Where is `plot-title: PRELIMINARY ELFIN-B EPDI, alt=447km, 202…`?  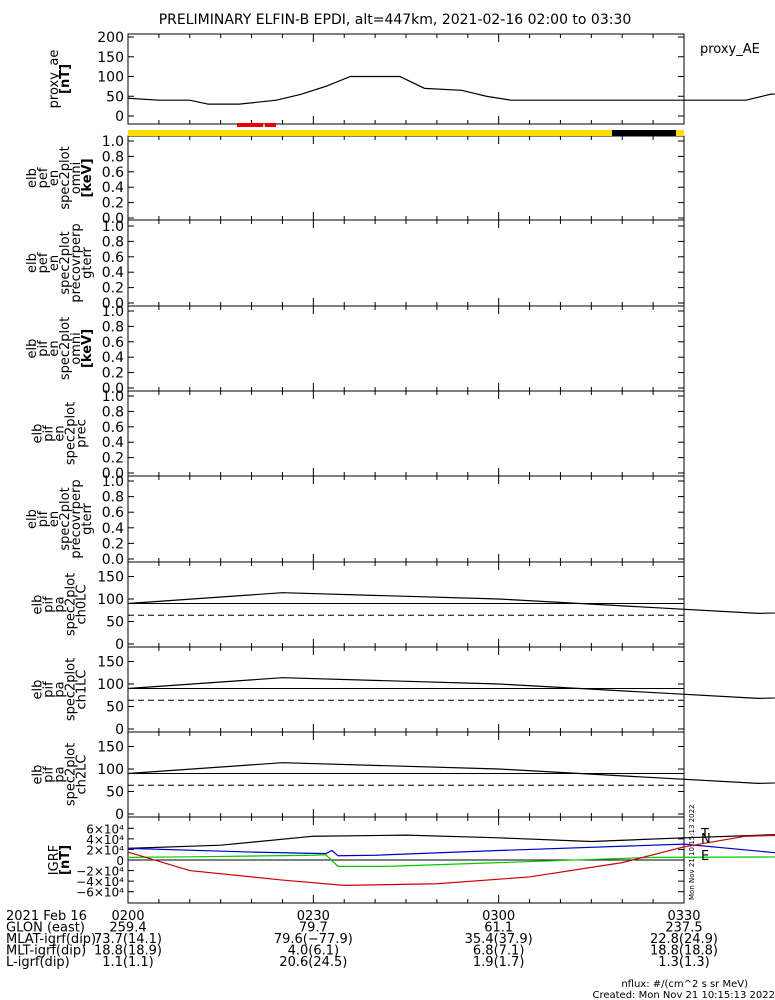 plot-title: PRELIMINARY ELFIN-B EPDI, alt=447km, 202… is located at coordinates (395, 20).